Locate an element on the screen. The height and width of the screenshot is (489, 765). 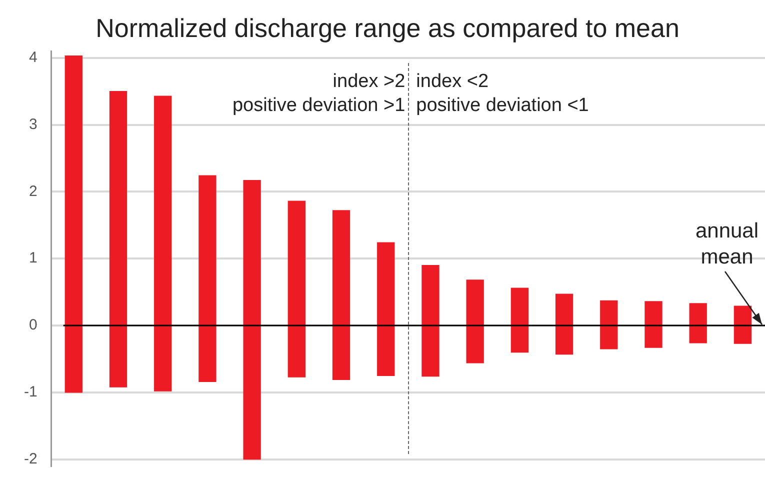
y-tick-label: 0 is located at coordinates (33, 325).